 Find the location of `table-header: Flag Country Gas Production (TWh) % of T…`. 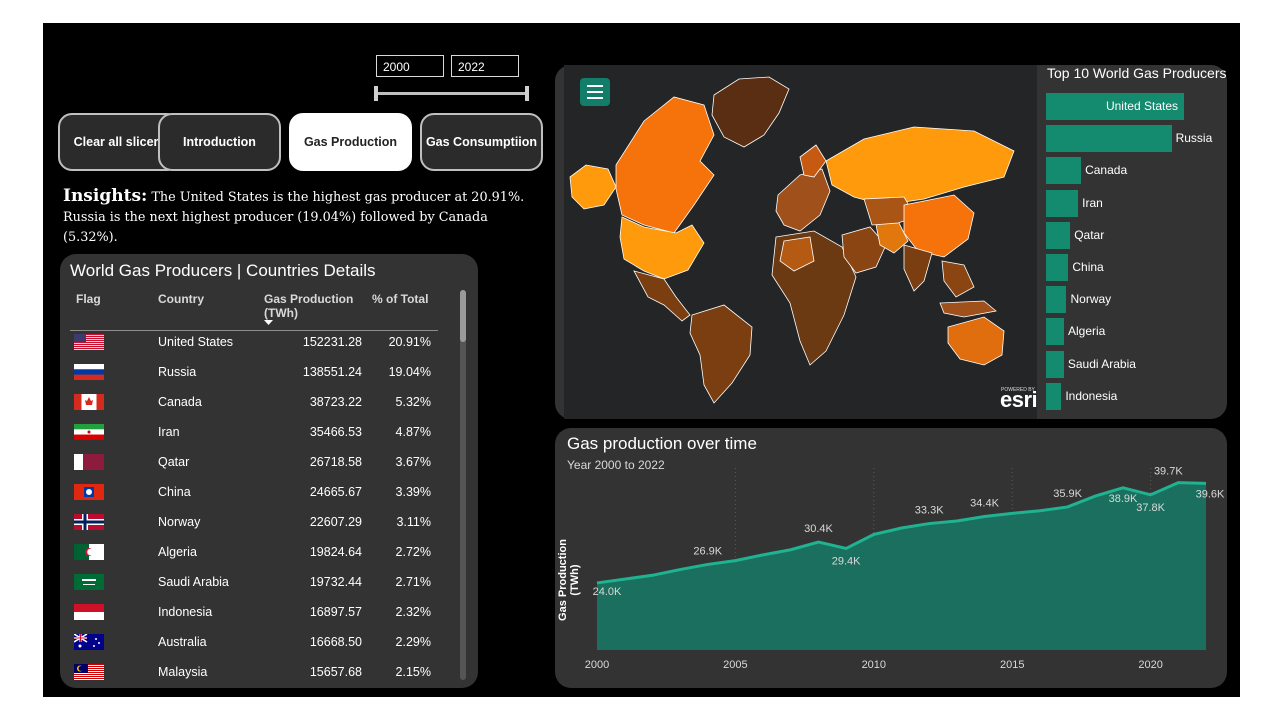

table-header: Flag Country Gas Production (TWh) % of T… is located at coordinates (254, 310).